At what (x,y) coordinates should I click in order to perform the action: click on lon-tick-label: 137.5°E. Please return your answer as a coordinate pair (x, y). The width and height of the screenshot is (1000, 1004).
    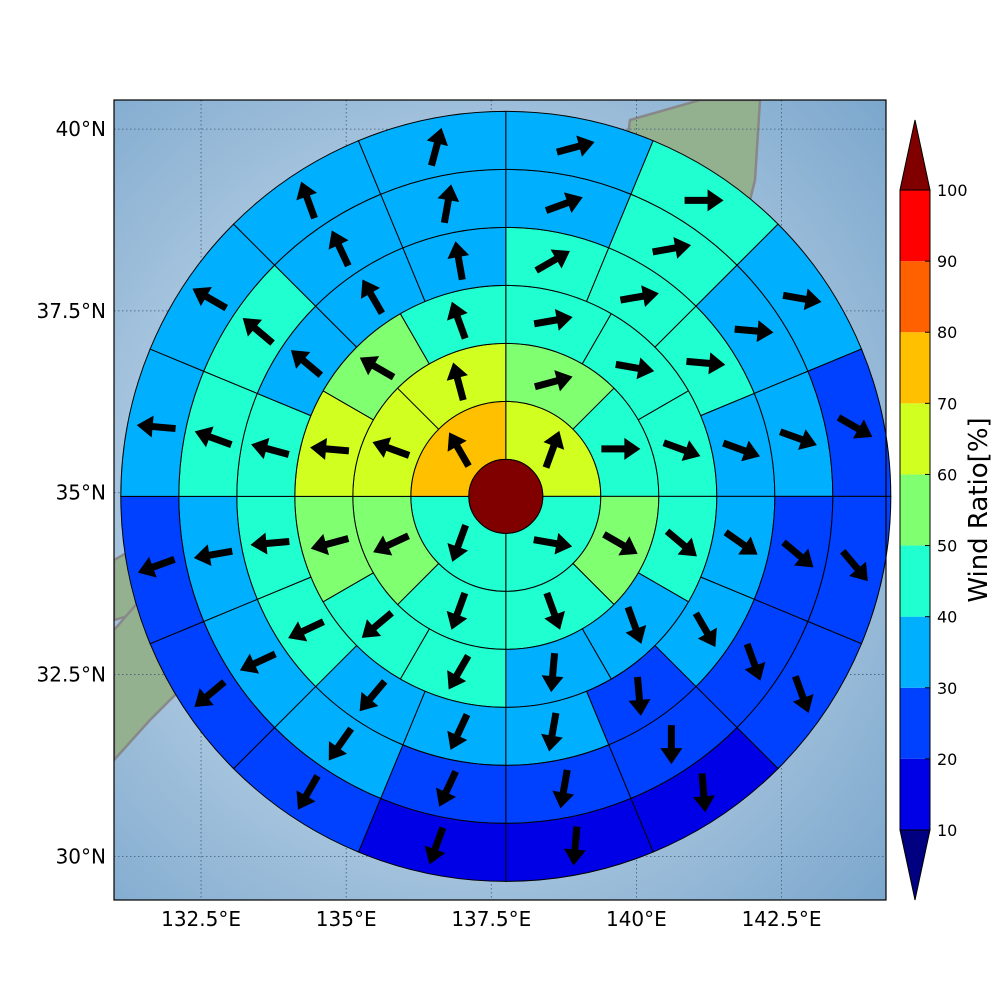
    Looking at the image, I should click on (491, 919).